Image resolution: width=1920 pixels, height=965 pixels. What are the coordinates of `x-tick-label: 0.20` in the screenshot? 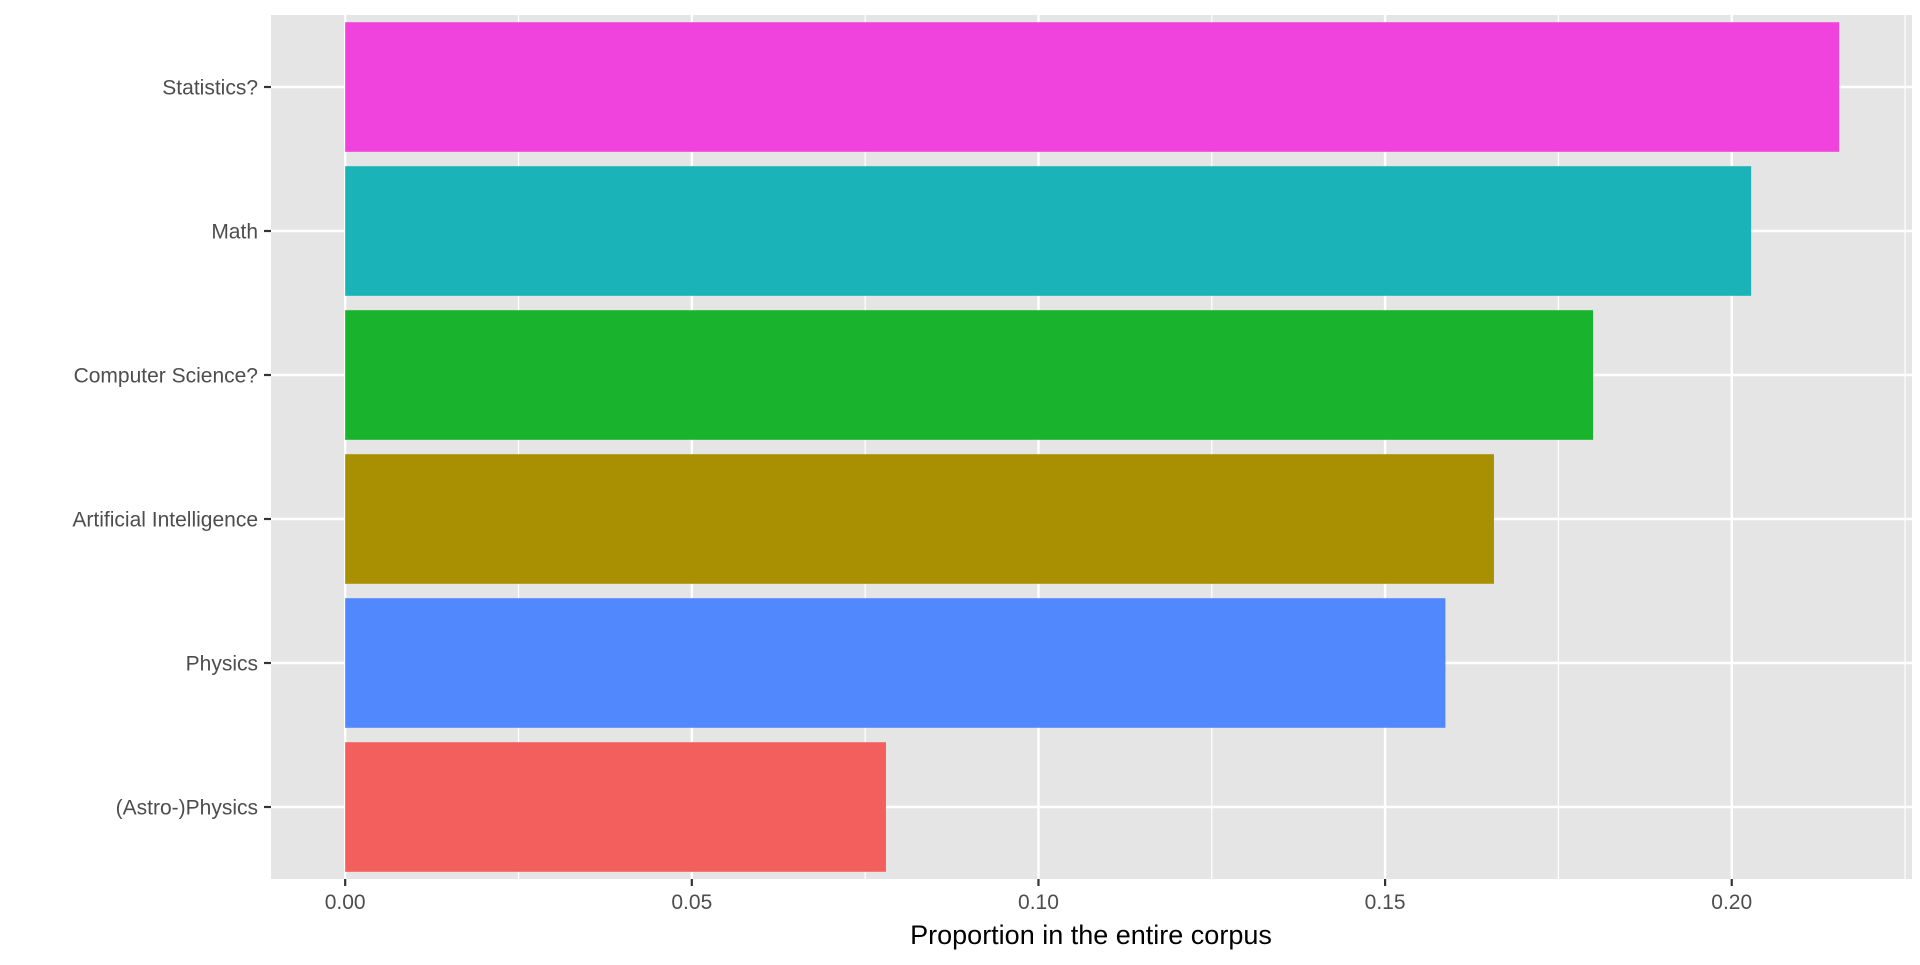 It's located at (1731, 902).